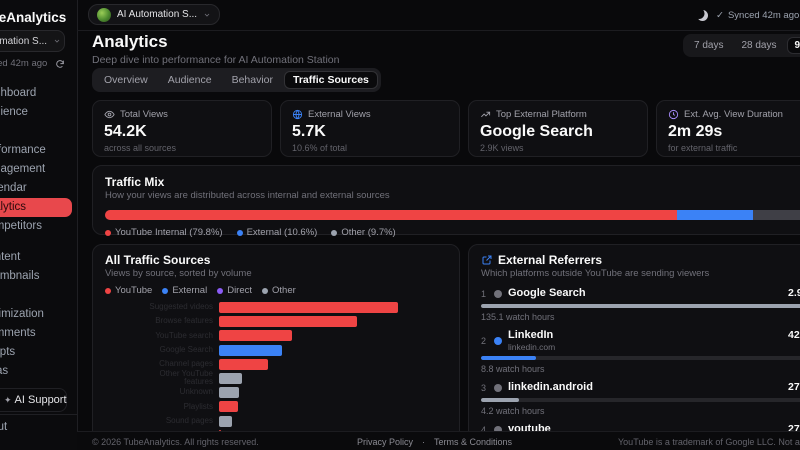 The image size is (800, 450). Describe the element at coordinates (279, 290) in the screenshot. I see `legend-item-other: Other` at that location.